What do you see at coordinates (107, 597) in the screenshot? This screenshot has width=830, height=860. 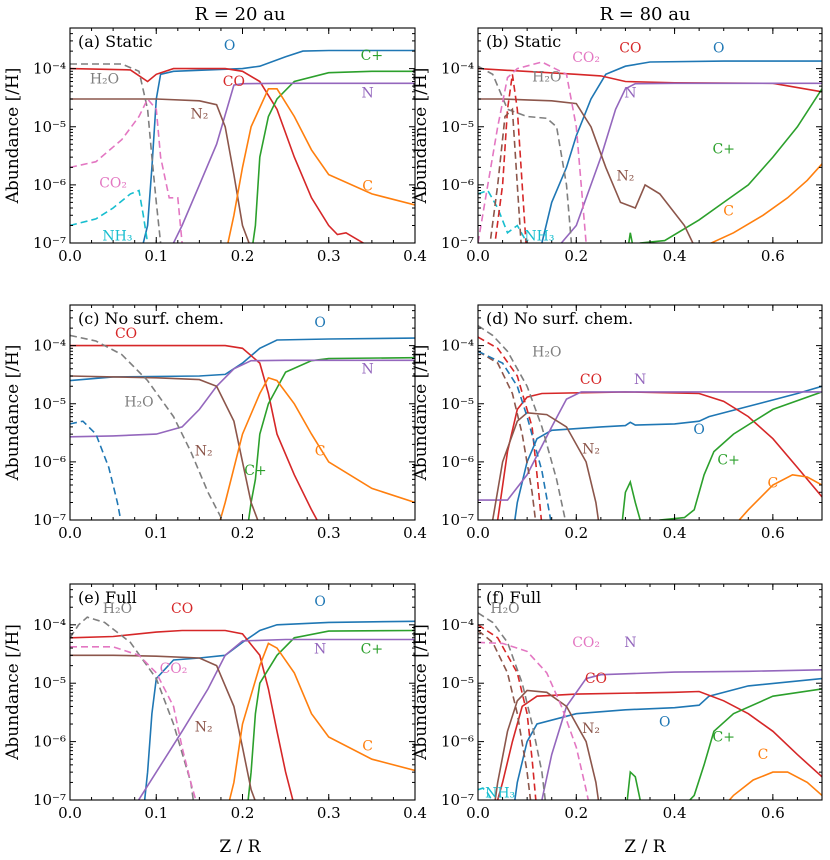 I see `panel-title: (e) Full` at bounding box center [107, 597].